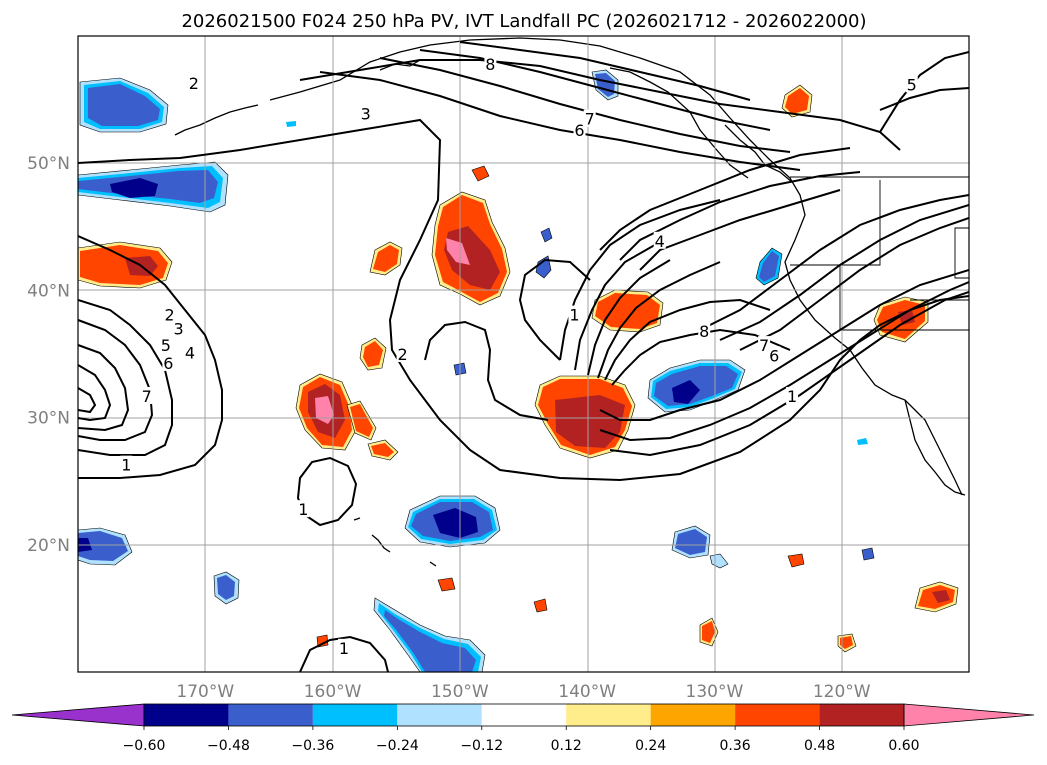 This screenshot has height=765, width=1047. Describe the element at coordinates (903, 746) in the screenshot. I see `colorbar-tick-label: 0.60` at that location.